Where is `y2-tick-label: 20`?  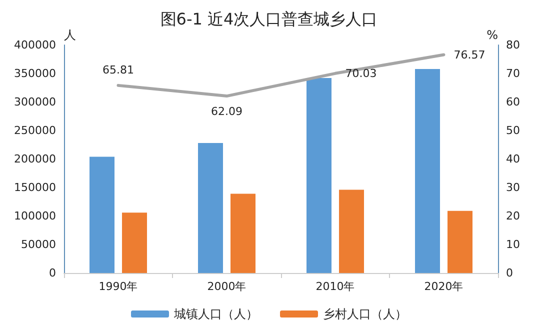 y2-tick-label: 20 is located at coordinates (513, 216).